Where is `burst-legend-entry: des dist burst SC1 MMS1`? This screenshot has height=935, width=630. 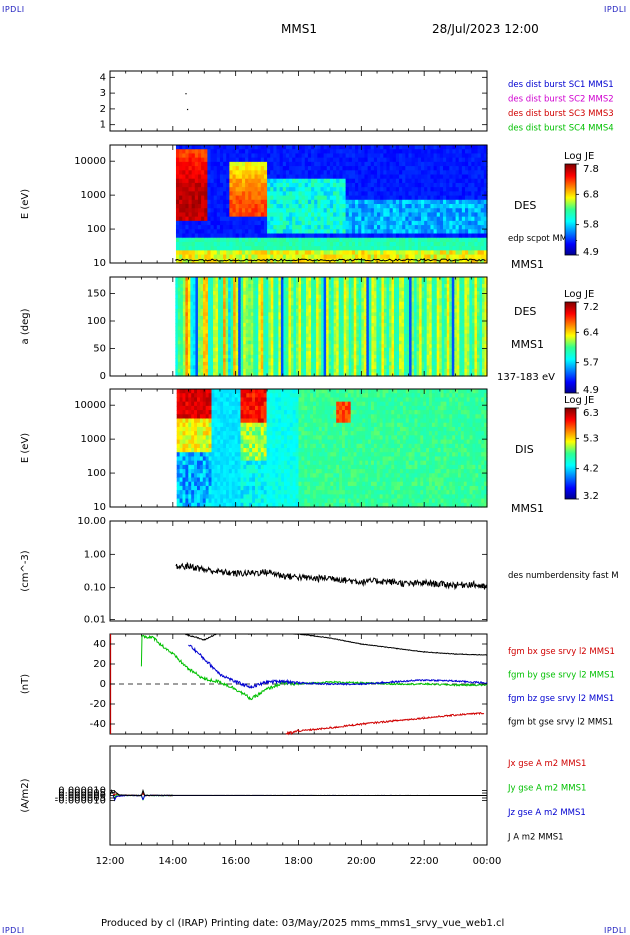 burst-legend-entry: des dist burst SC1 MMS1 is located at coordinates (561, 85).